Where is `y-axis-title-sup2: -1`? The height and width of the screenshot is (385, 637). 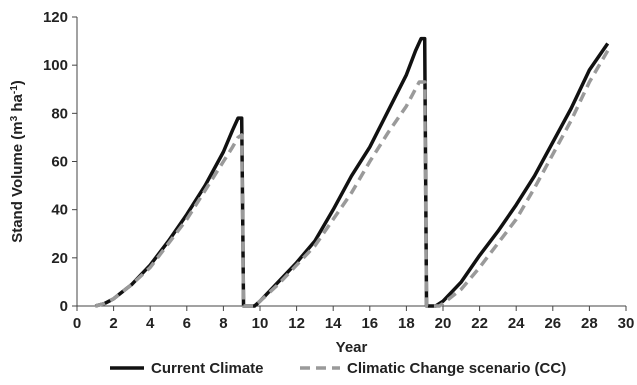 y-axis-title-sup2: -1 is located at coordinates (14, 89).